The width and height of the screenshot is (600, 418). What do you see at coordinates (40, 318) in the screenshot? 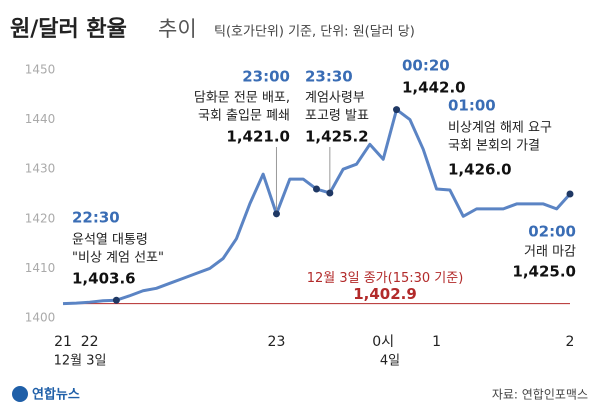
I see `y-tick-label: 1400` at bounding box center [40, 318].